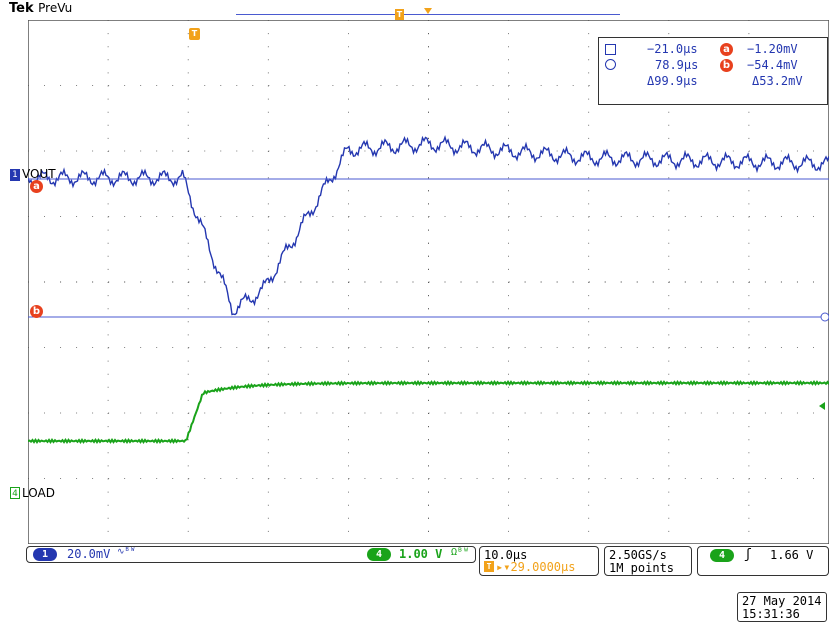  What do you see at coordinates (536, 567) in the screenshot?
I see `trigger-position-value: ▸▾29.0000μs` at bounding box center [536, 567].